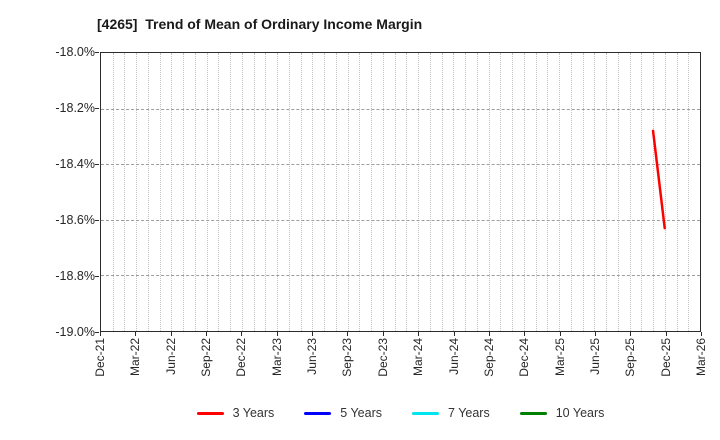  Describe the element at coordinates (75, 164) in the screenshot. I see `y-tick-label: -18.4%` at that location.